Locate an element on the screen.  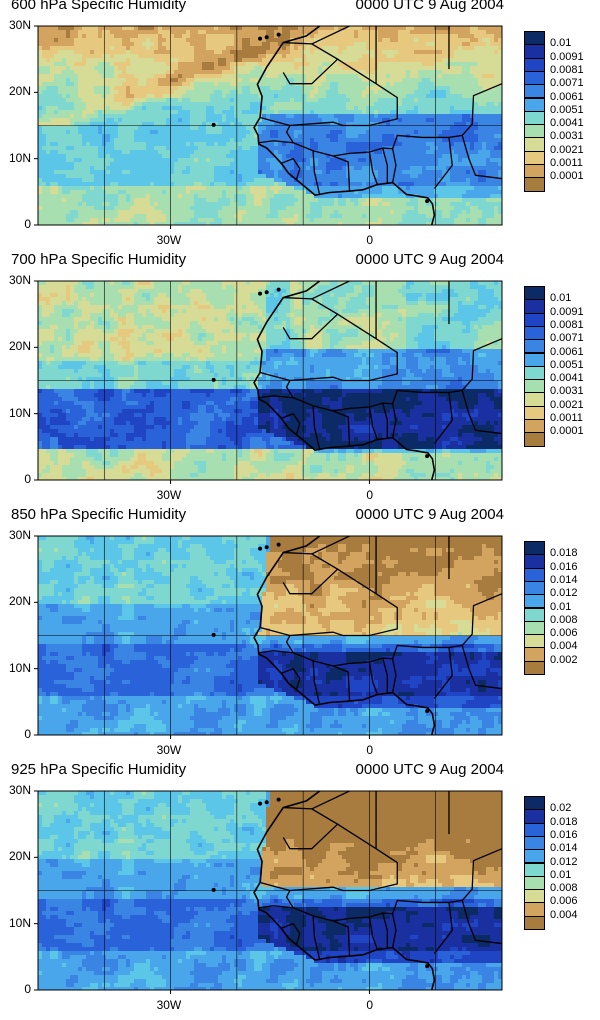
legend-label: 0.0061 is located at coordinates (567, 352).